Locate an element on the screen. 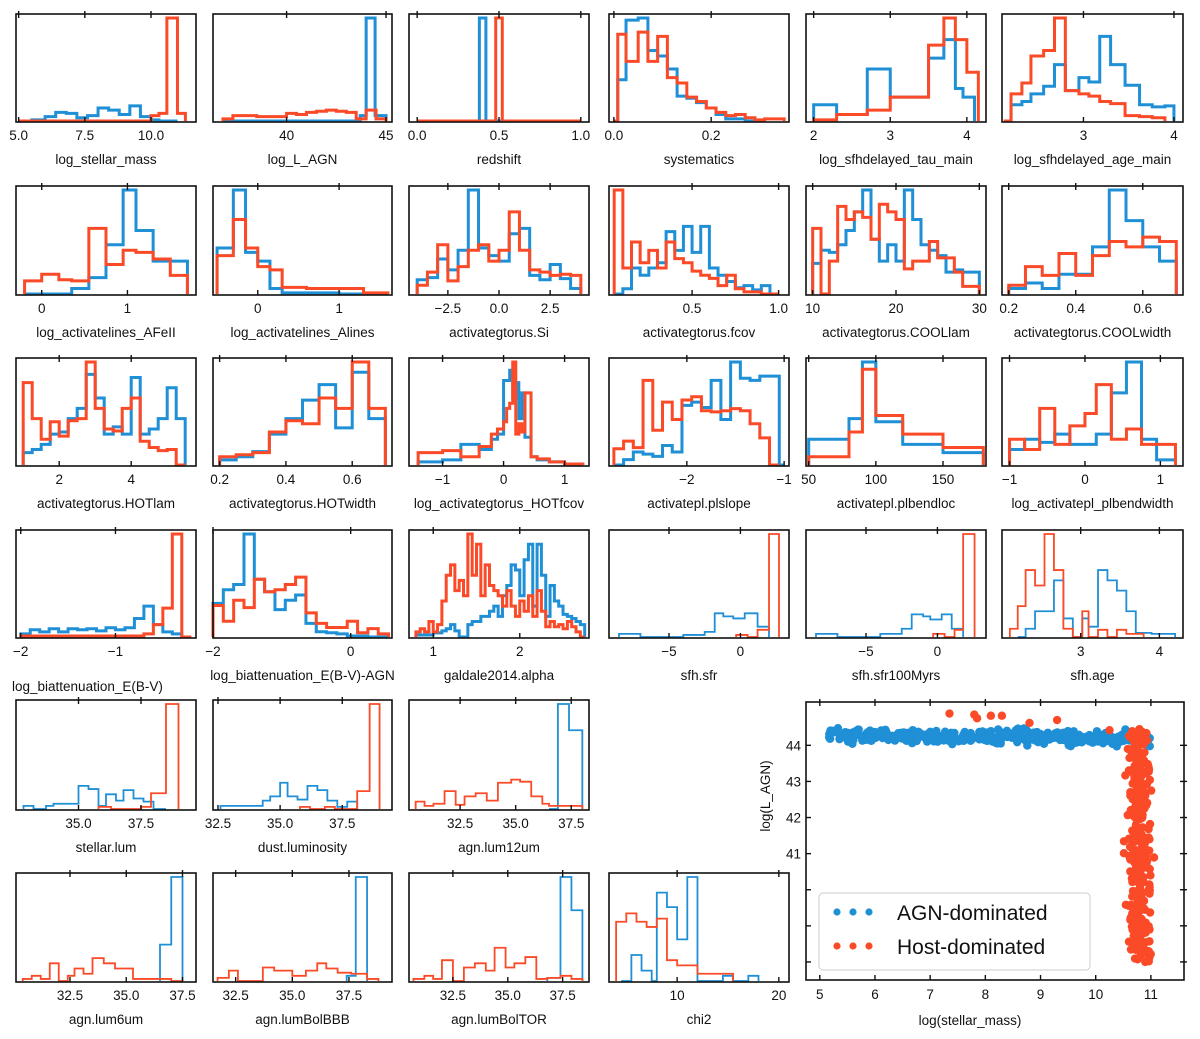  scatter-points is located at coordinates (991, 838).